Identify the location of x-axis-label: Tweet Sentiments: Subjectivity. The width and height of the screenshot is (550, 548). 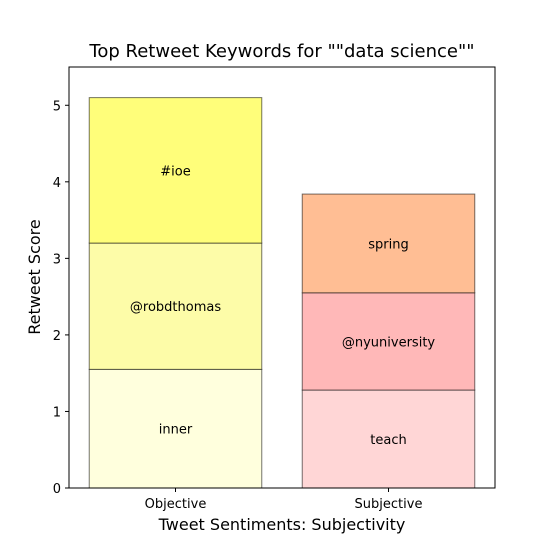
(282, 524).